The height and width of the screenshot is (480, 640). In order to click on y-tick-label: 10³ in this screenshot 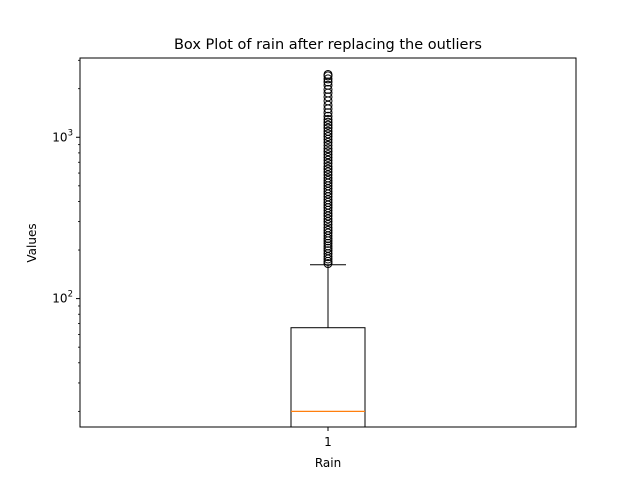, I will do `click(62, 136)`.